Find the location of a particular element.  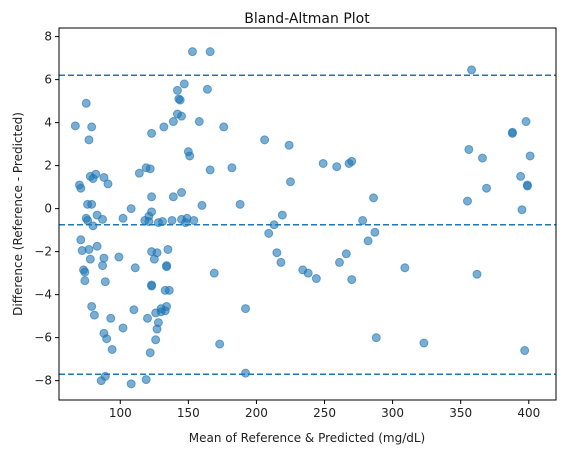

y-tick-label: 2 is located at coordinates (48, 166).